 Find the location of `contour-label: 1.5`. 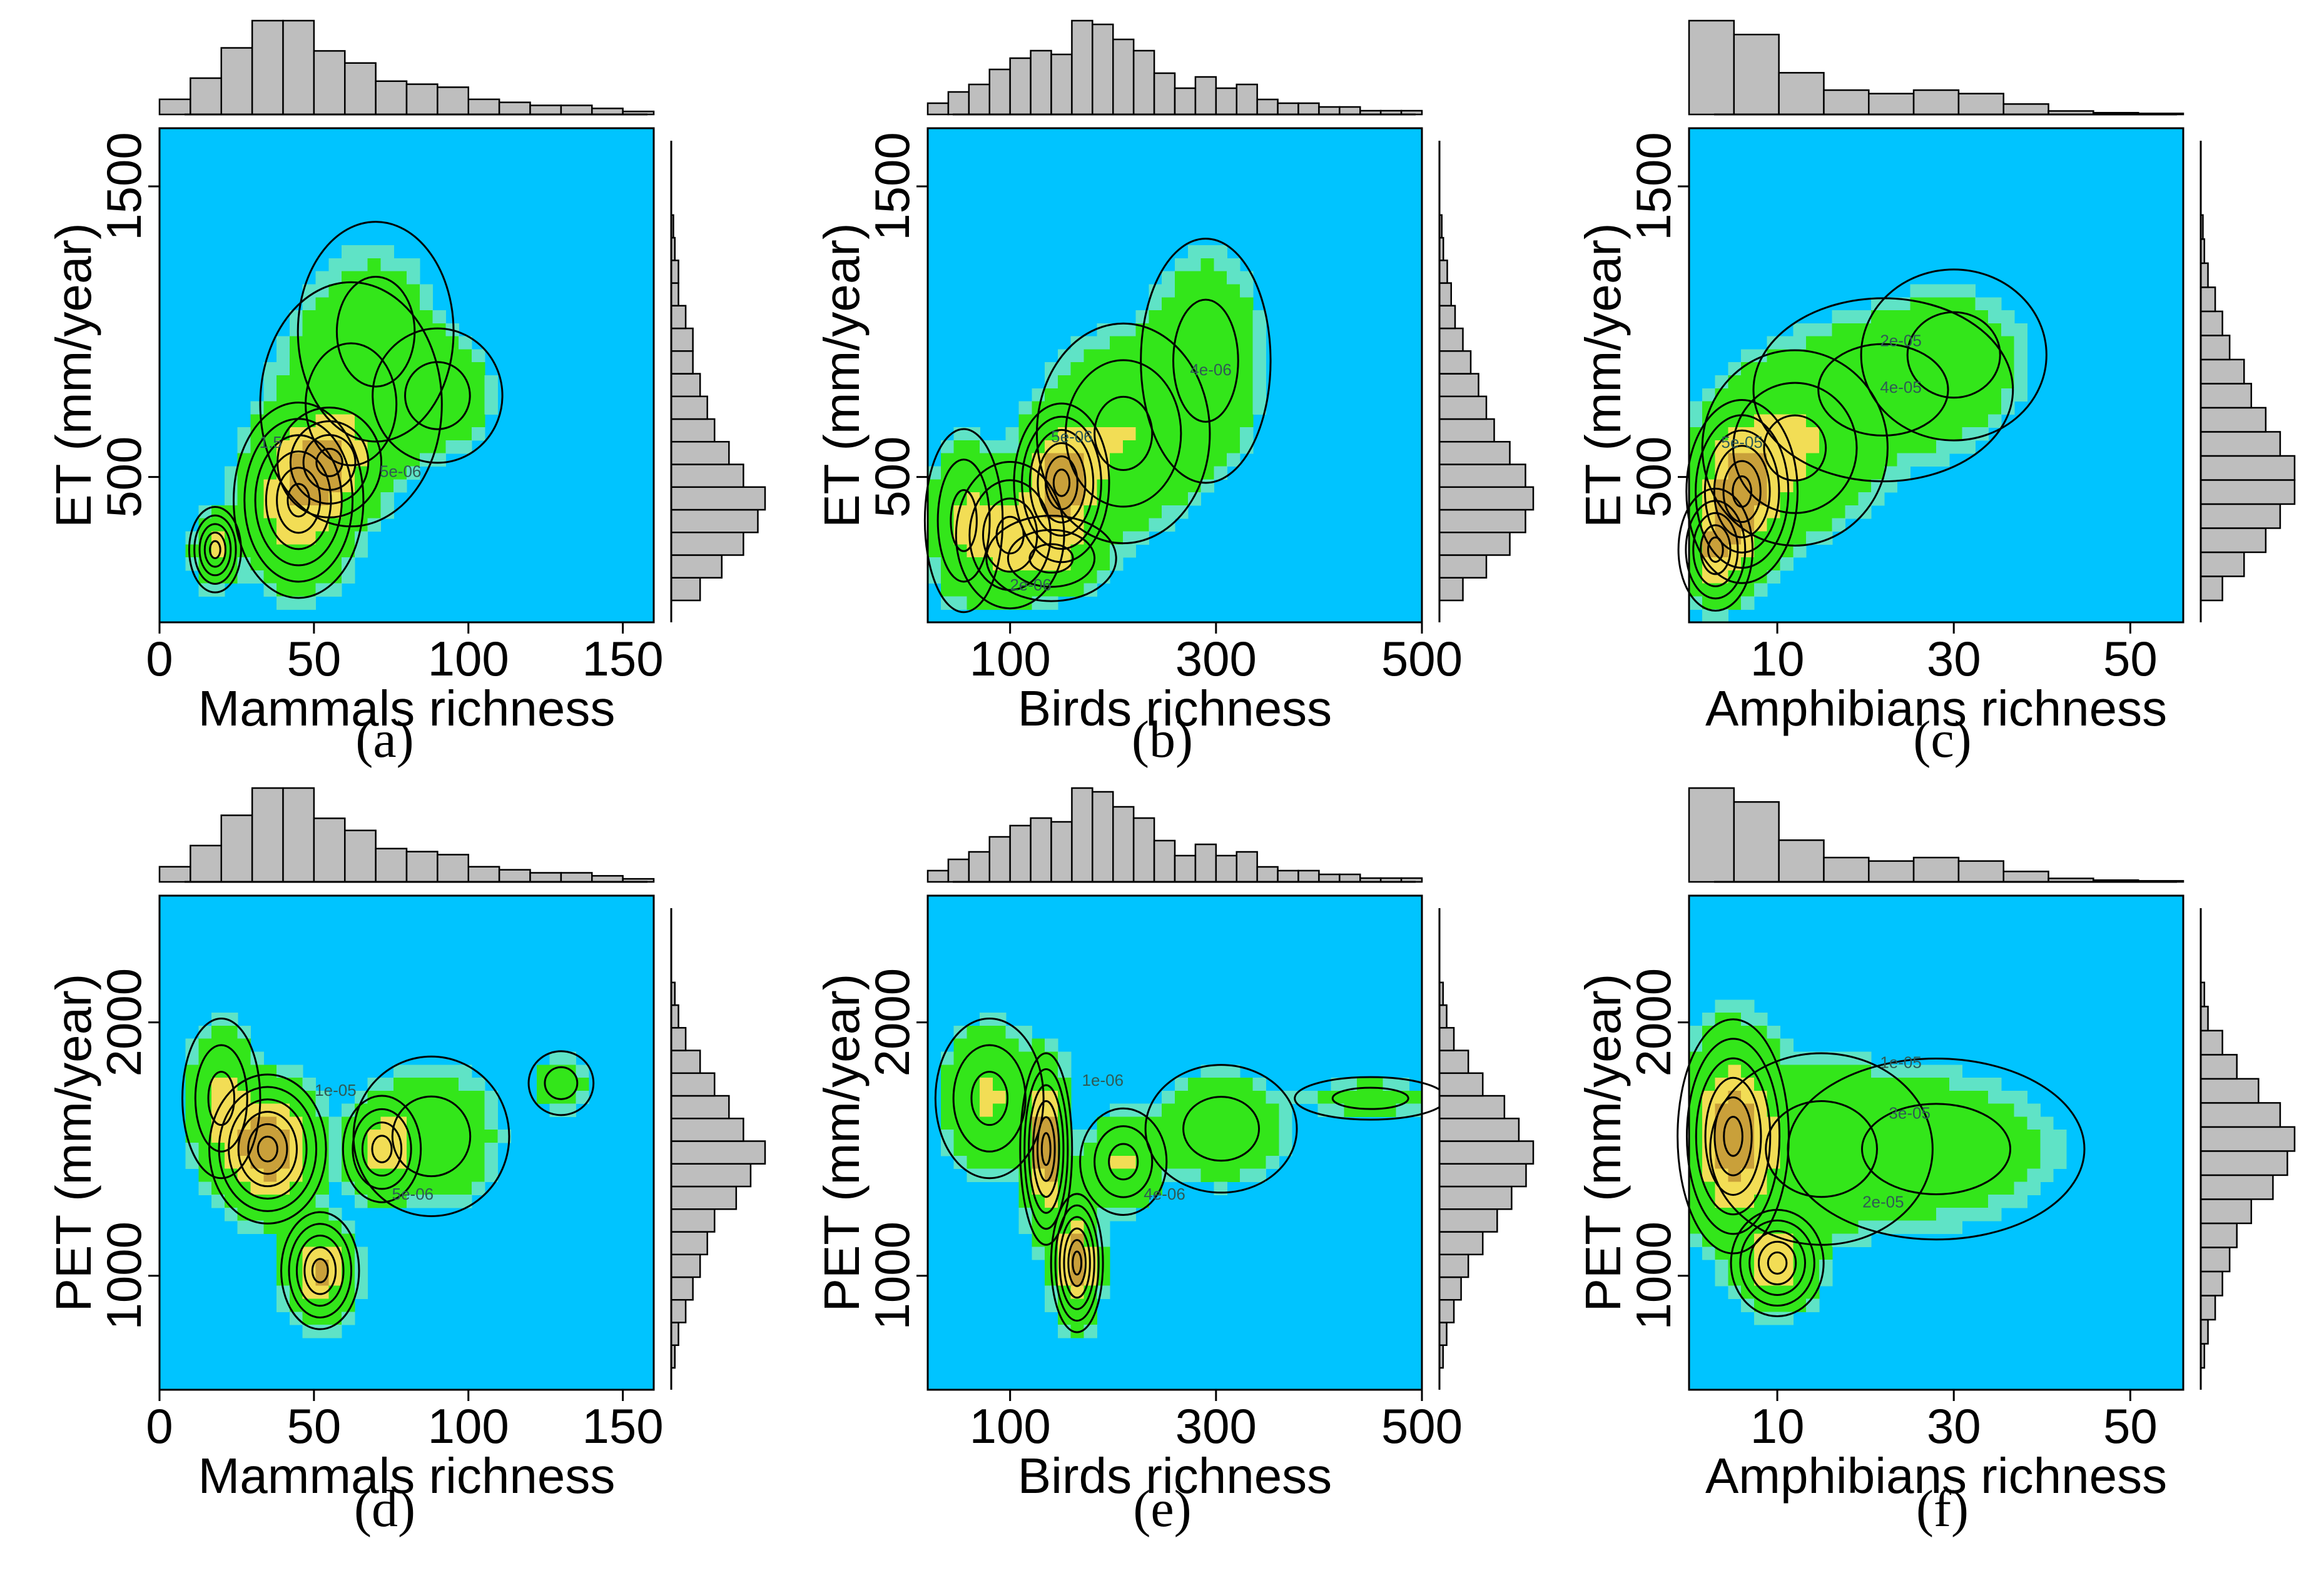

contour-label: 1.5 is located at coordinates (271, 442).